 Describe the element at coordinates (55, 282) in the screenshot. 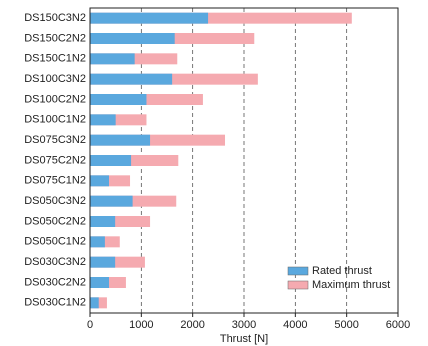

I see `y-tick-label: DS030C2N2` at that location.